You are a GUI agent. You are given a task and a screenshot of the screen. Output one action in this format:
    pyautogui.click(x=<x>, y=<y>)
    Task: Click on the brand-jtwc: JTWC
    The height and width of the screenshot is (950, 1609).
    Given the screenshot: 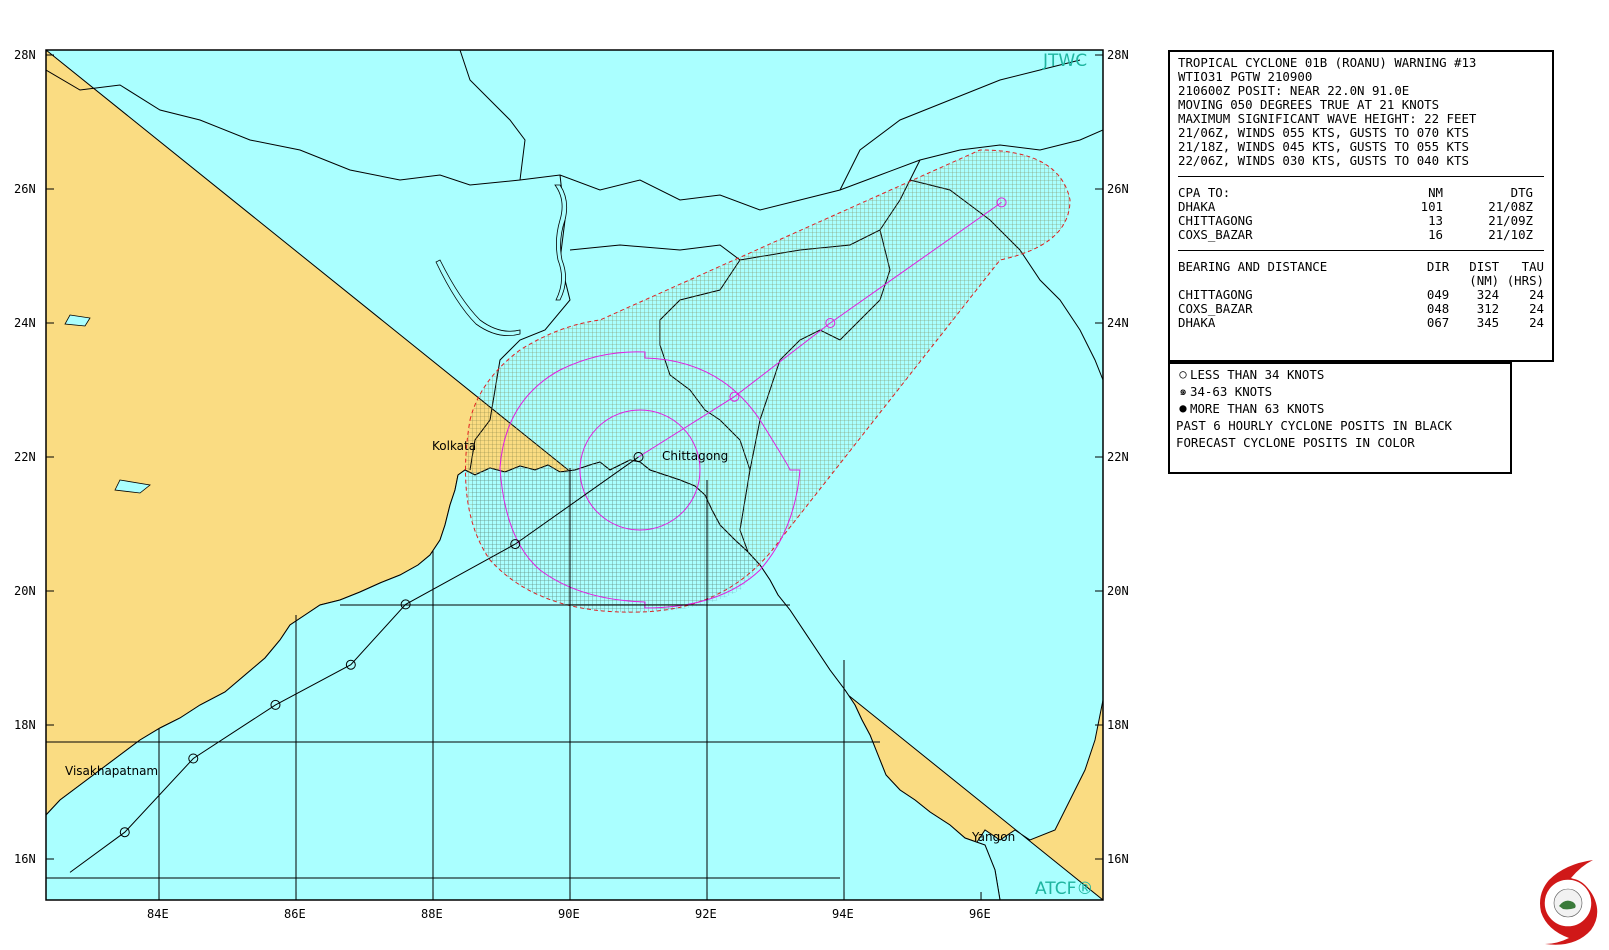 What is the action you would take?
    pyautogui.click(x=1064, y=61)
    